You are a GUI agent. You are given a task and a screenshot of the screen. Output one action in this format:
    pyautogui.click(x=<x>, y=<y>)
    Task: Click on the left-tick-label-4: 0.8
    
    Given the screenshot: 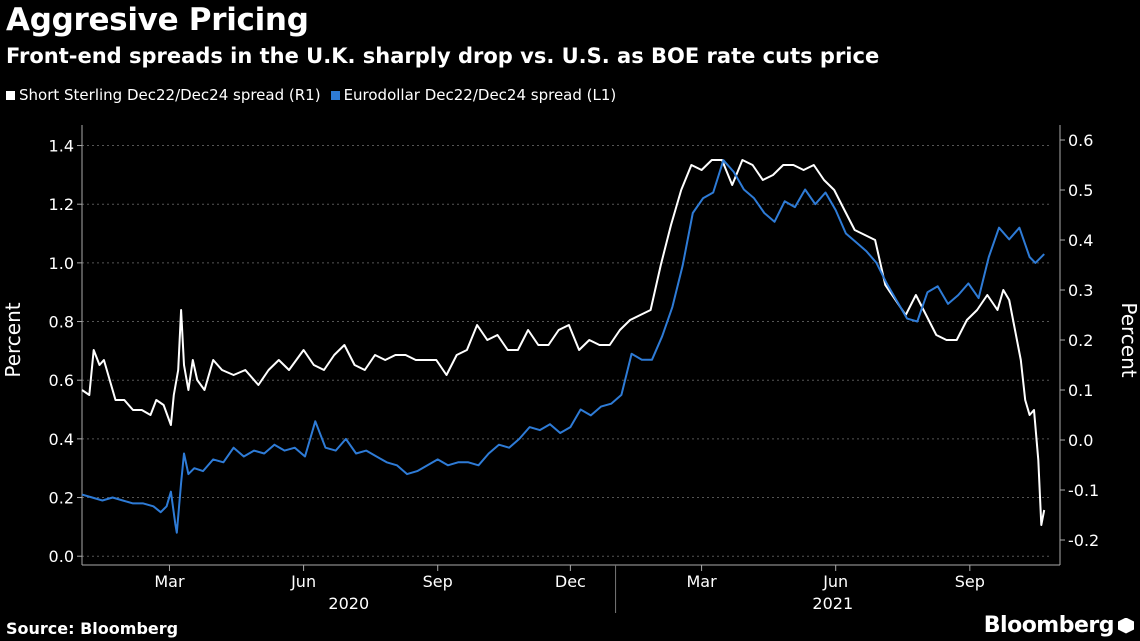 What is the action you would take?
    pyautogui.click(x=61, y=322)
    